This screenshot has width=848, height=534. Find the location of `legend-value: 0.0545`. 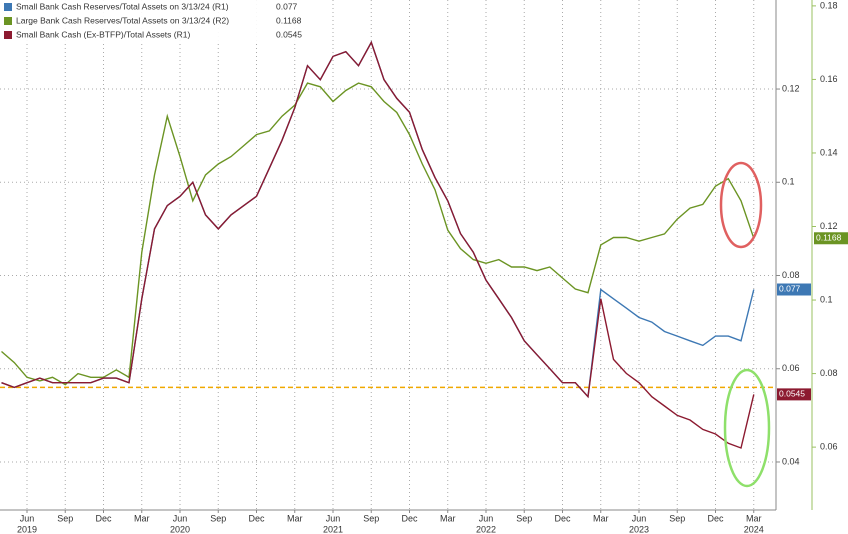

legend-value: 0.0545 is located at coordinates (289, 34).